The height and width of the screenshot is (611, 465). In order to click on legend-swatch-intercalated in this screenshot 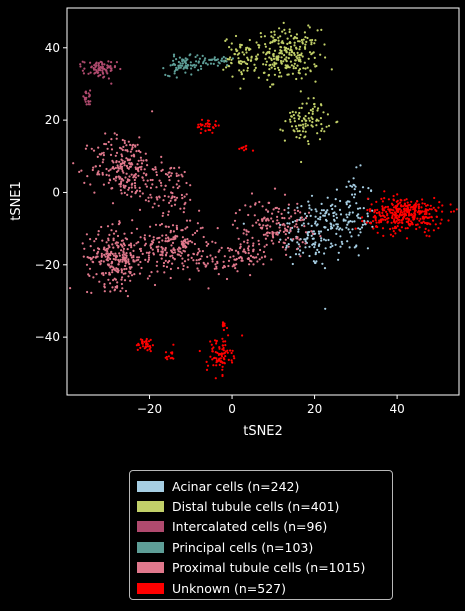, I will do `click(150, 527)`.